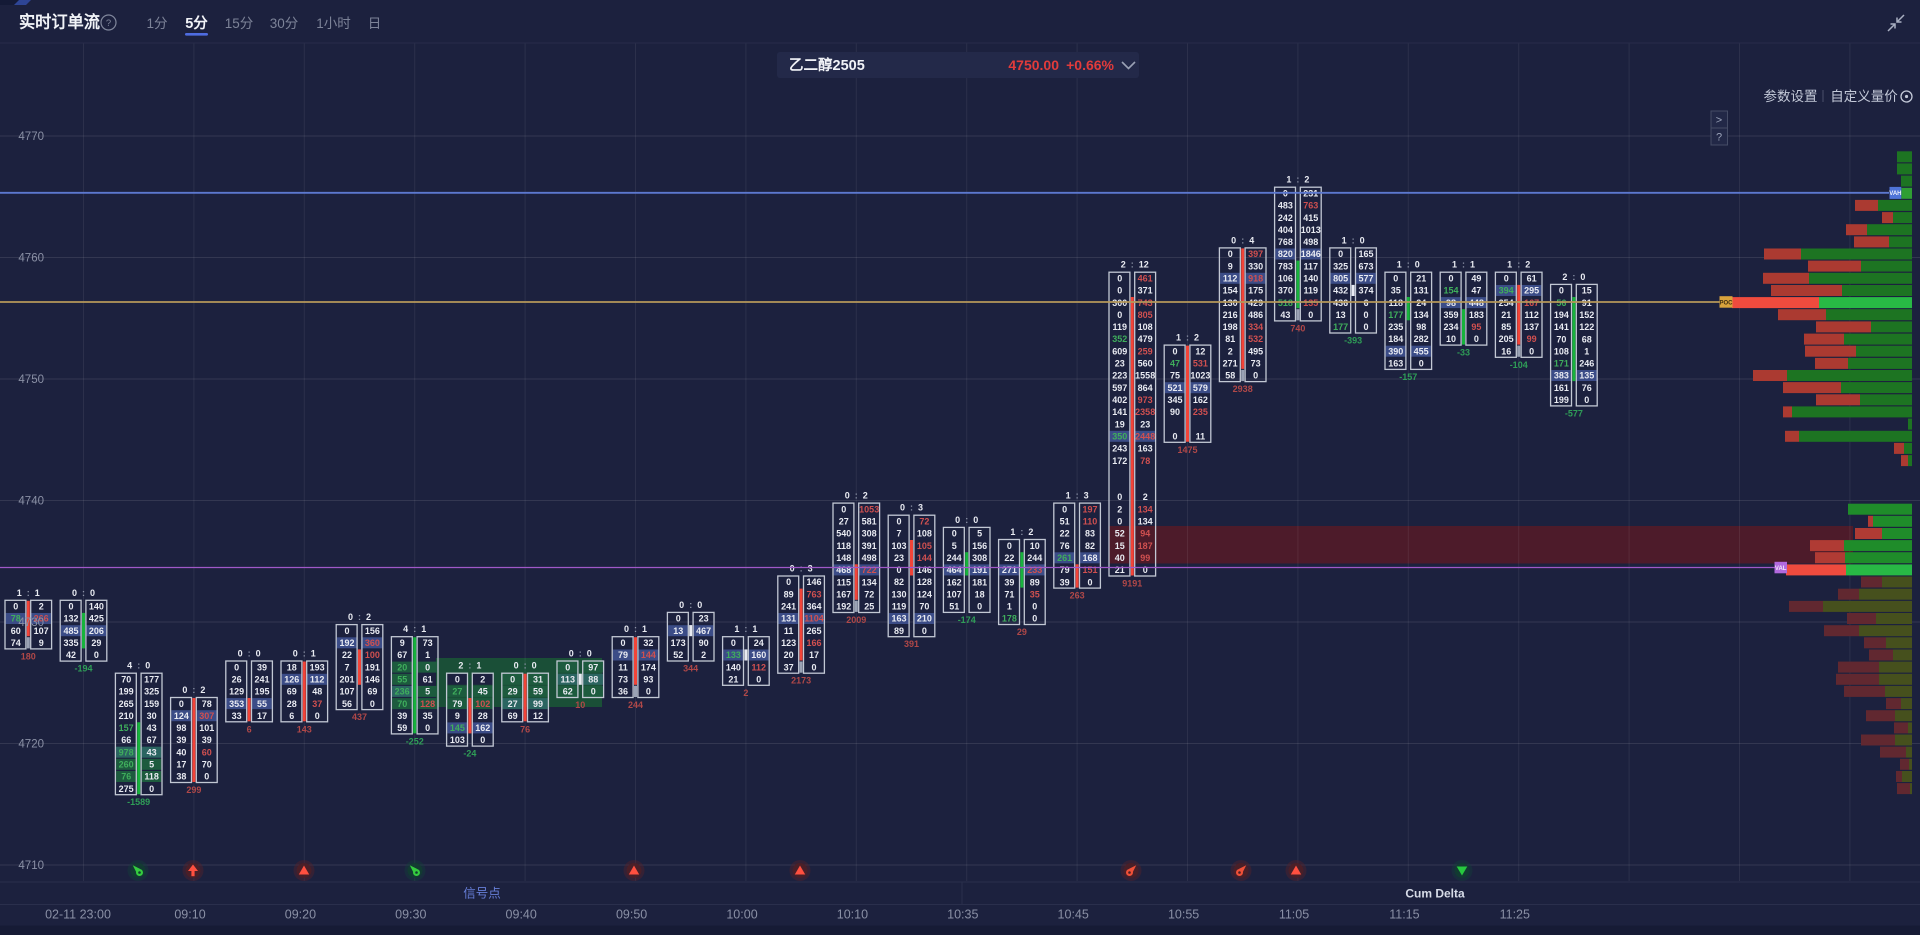 This screenshot has height=935, width=1920. Describe the element at coordinates (1365, 291) in the screenshot. I see `svg-text: 374` at that location.